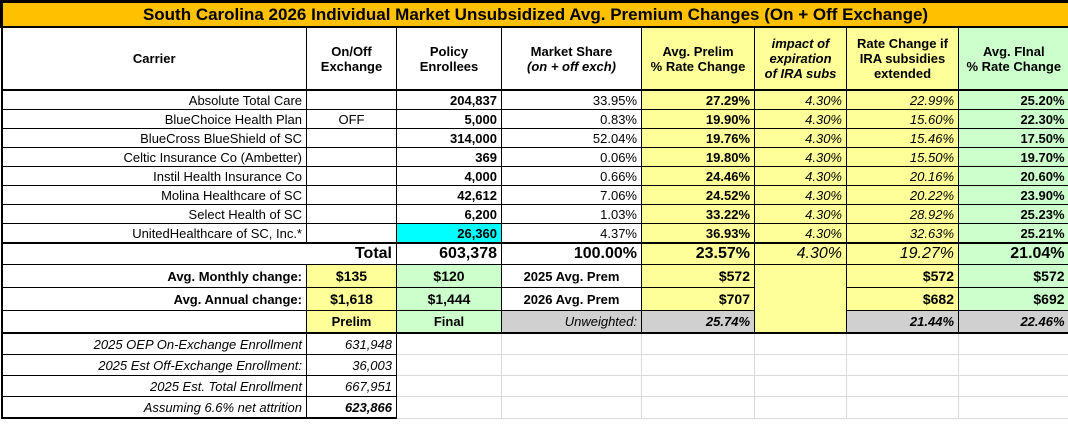 The image size is (1068, 428). Describe the element at coordinates (571, 299) in the screenshot. I see `prem-2026-label: 2026 Avg. Prem` at that location.